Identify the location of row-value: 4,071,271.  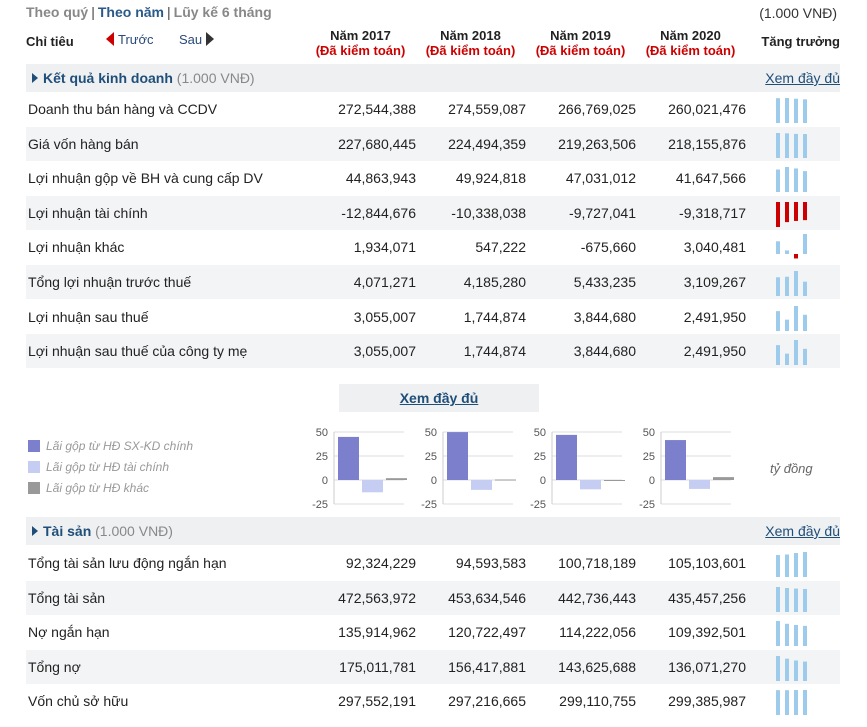
(384, 282).